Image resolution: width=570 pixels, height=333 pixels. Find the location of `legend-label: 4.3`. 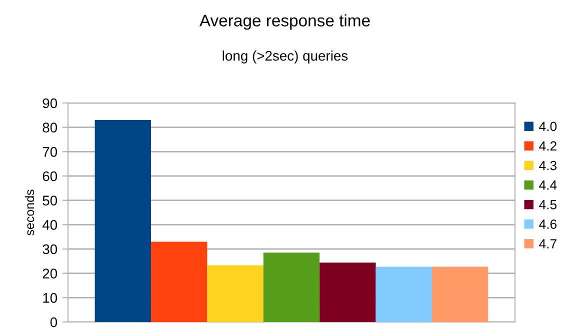

legend-label: 4.3 is located at coordinates (548, 165).